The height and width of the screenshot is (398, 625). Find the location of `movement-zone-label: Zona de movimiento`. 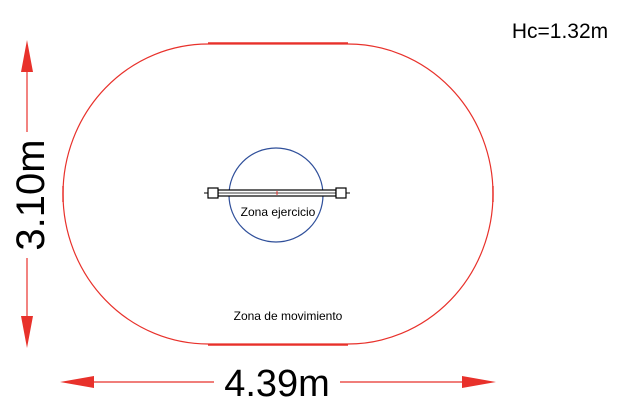

movement-zone-label: Zona de movimiento is located at coordinates (288, 316).